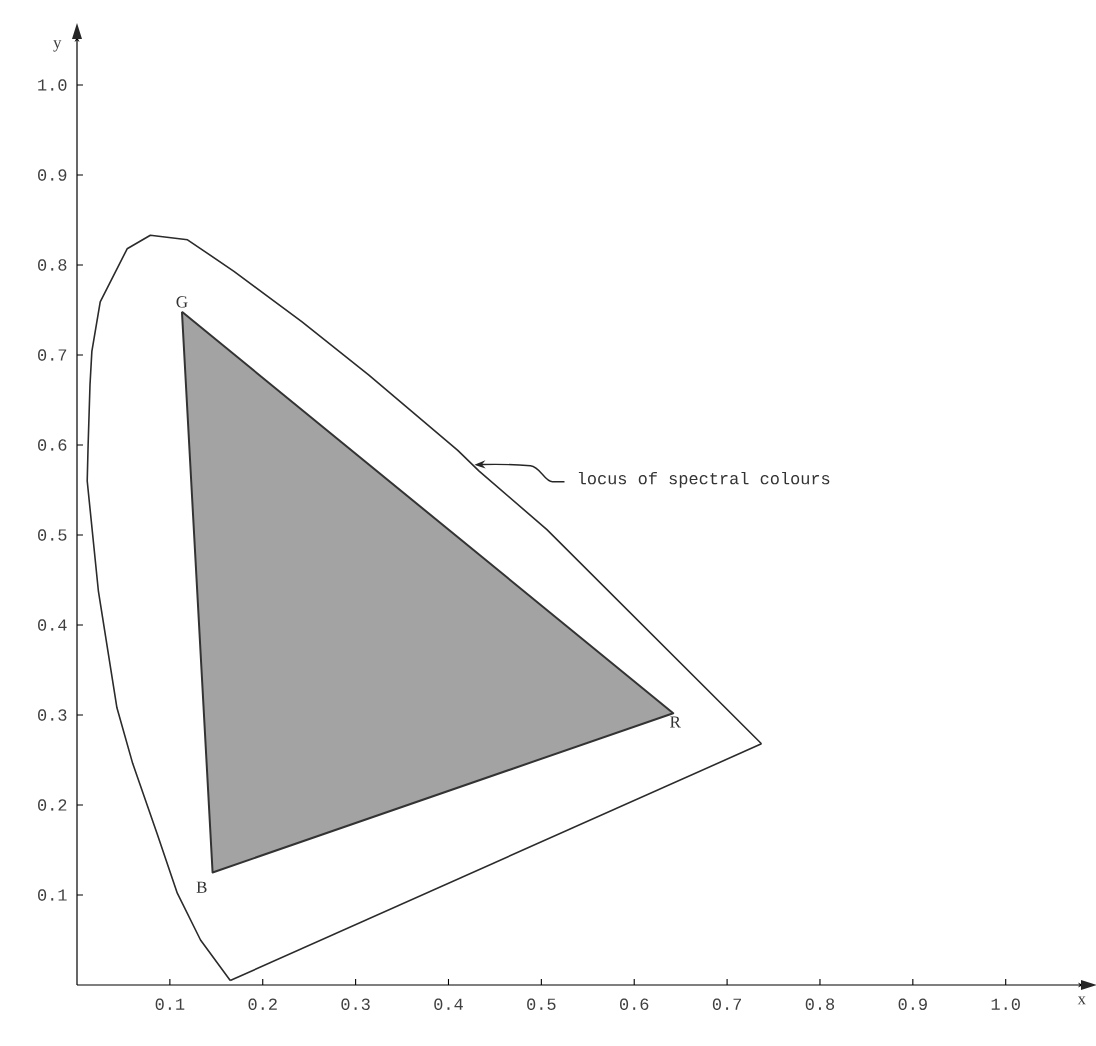 Image resolution: width=1096 pixels, height=1046 pixels. I want to click on x-tick-label: 0.6, so click(634, 1004).